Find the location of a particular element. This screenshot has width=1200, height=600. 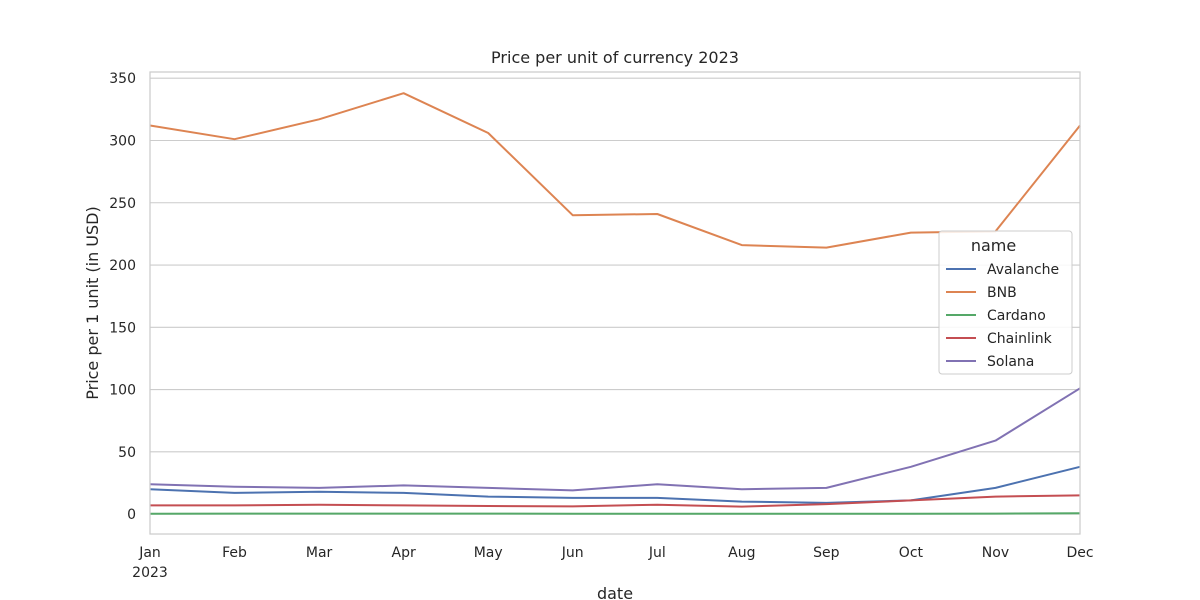

y-tick-label: 200 is located at coordinates (122, 266).